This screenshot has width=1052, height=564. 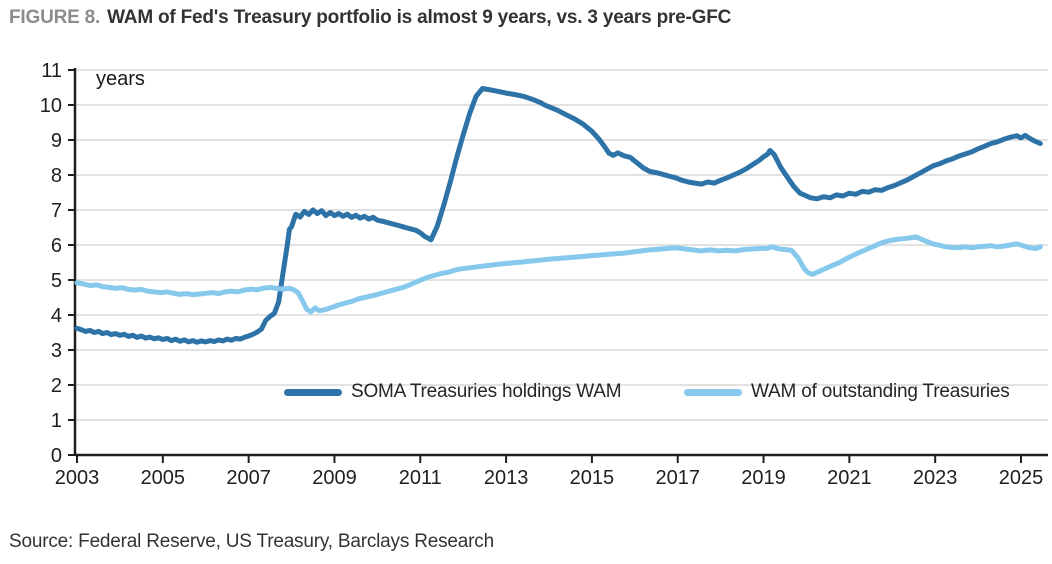 I want to click on svg-text: 2005, so click(x=163, y=478).